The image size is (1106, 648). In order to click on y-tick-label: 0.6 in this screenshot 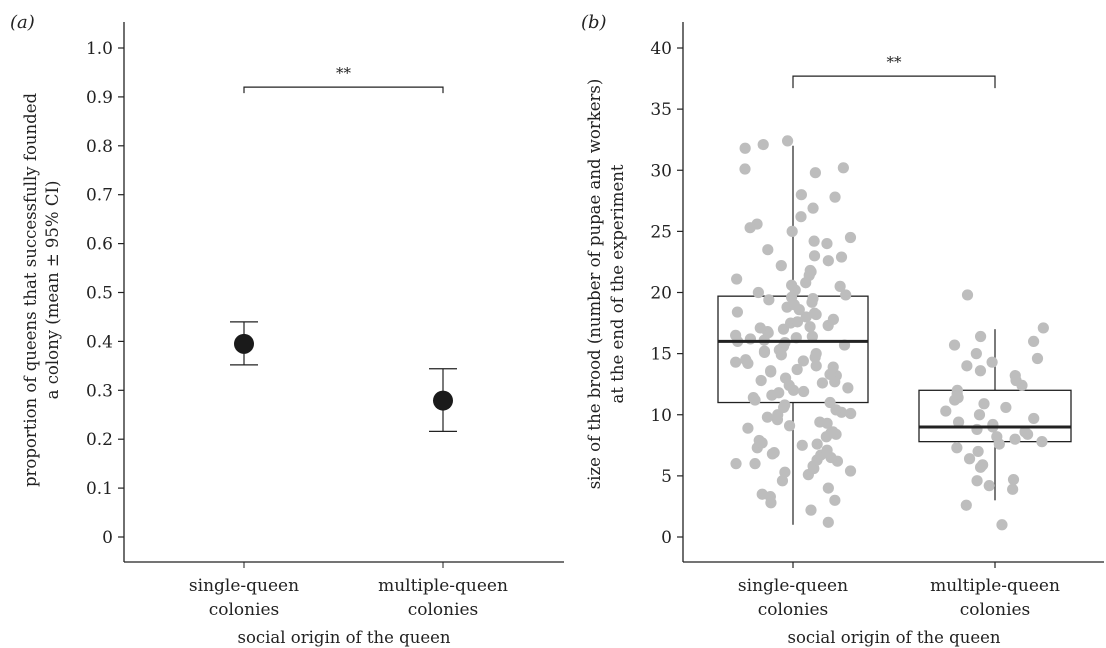, I will do `click(99, 245)`.